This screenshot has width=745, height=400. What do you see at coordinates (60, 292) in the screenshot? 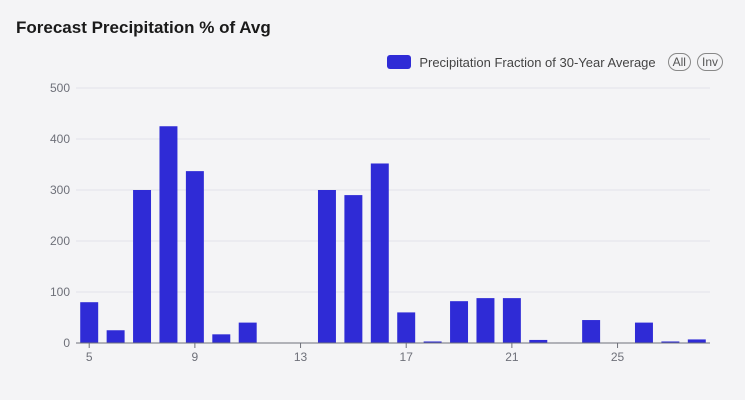
I see `y-tick-label: 100` at bounding box center [60, 292].